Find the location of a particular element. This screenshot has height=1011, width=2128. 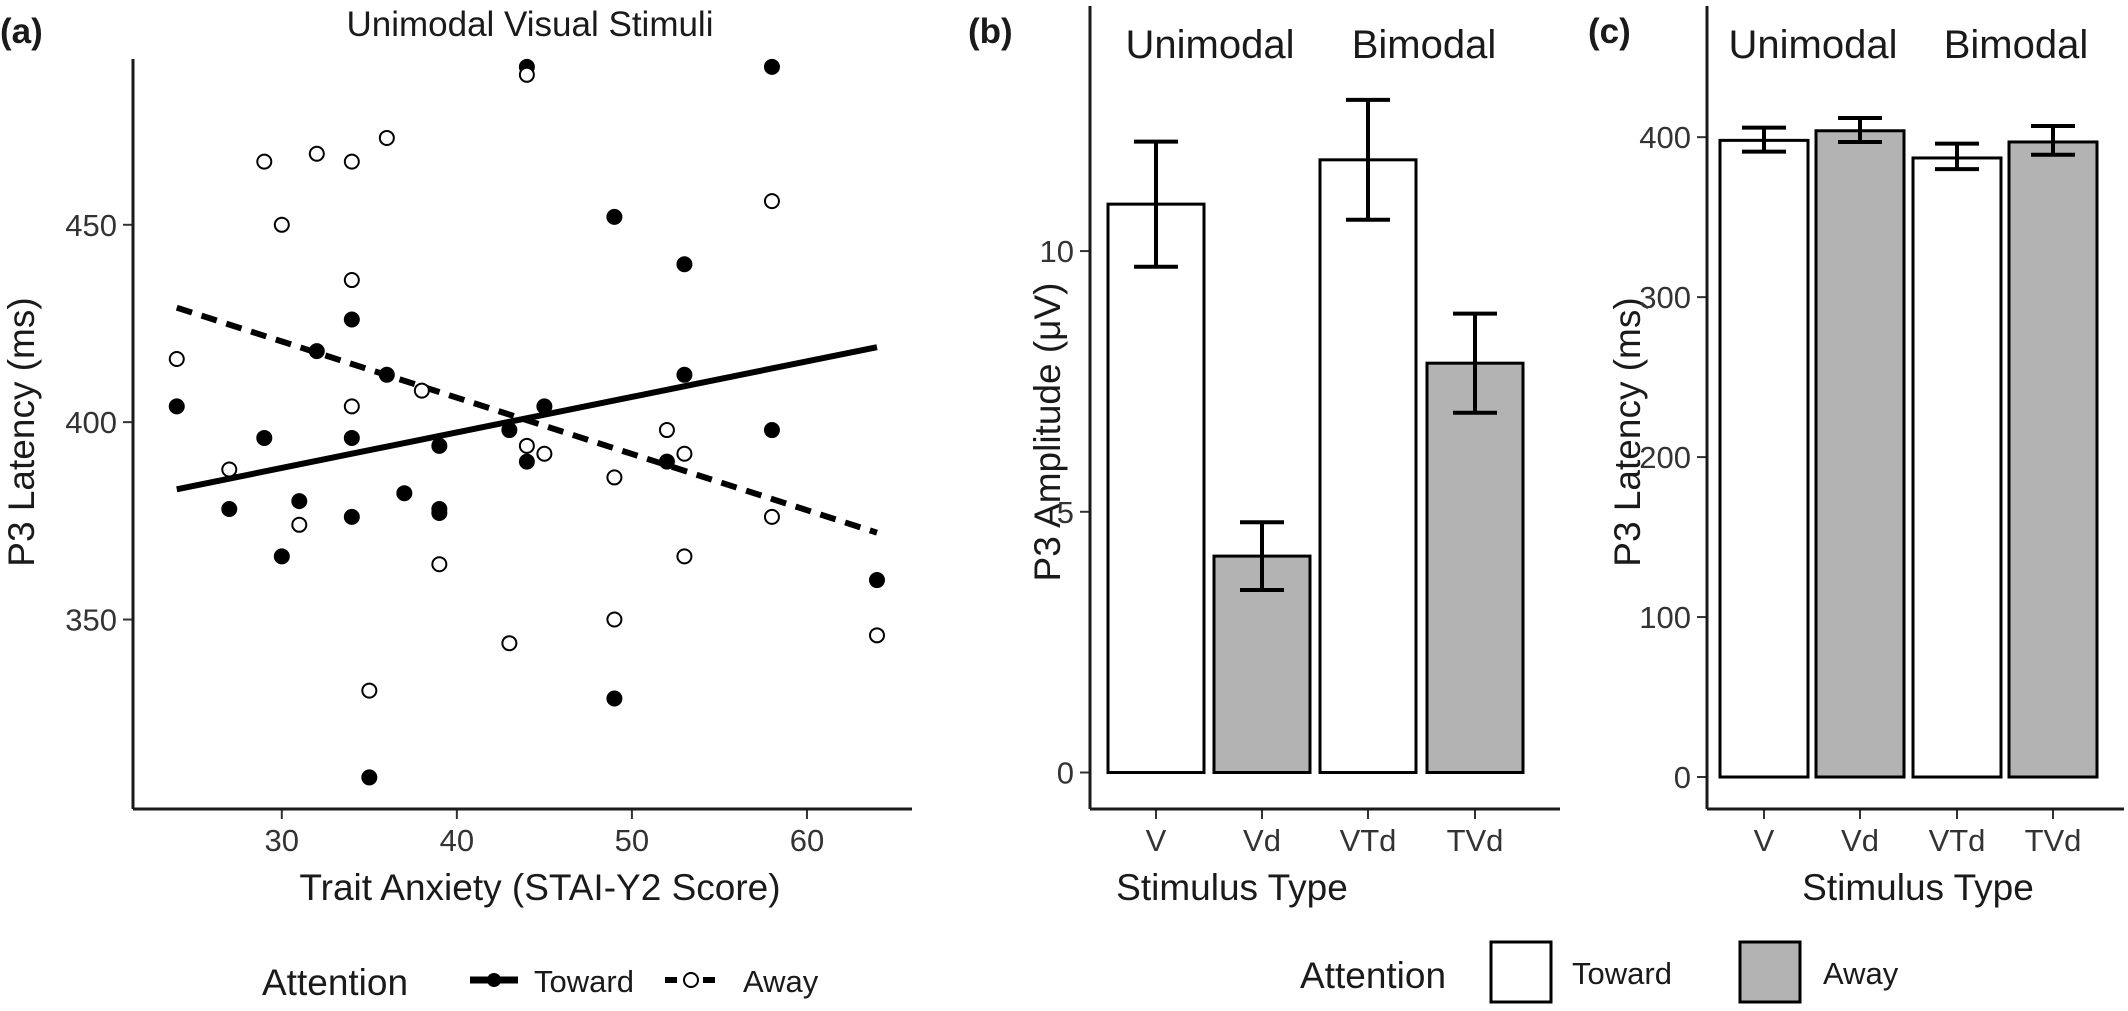

panel-b-ylabel: P3 Amplitude (μV) is located at coordinates (1047, 432).